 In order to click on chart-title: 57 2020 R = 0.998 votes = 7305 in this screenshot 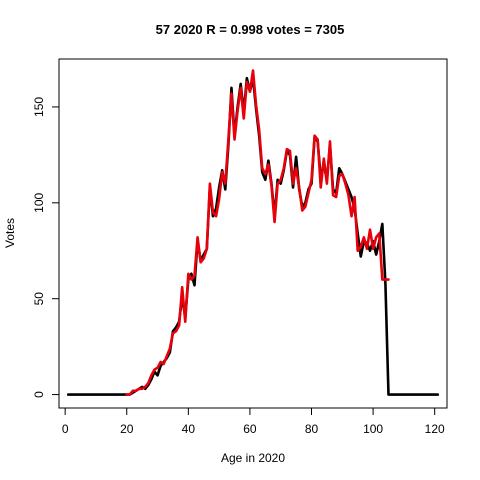, I will do `click(250, 29)`.